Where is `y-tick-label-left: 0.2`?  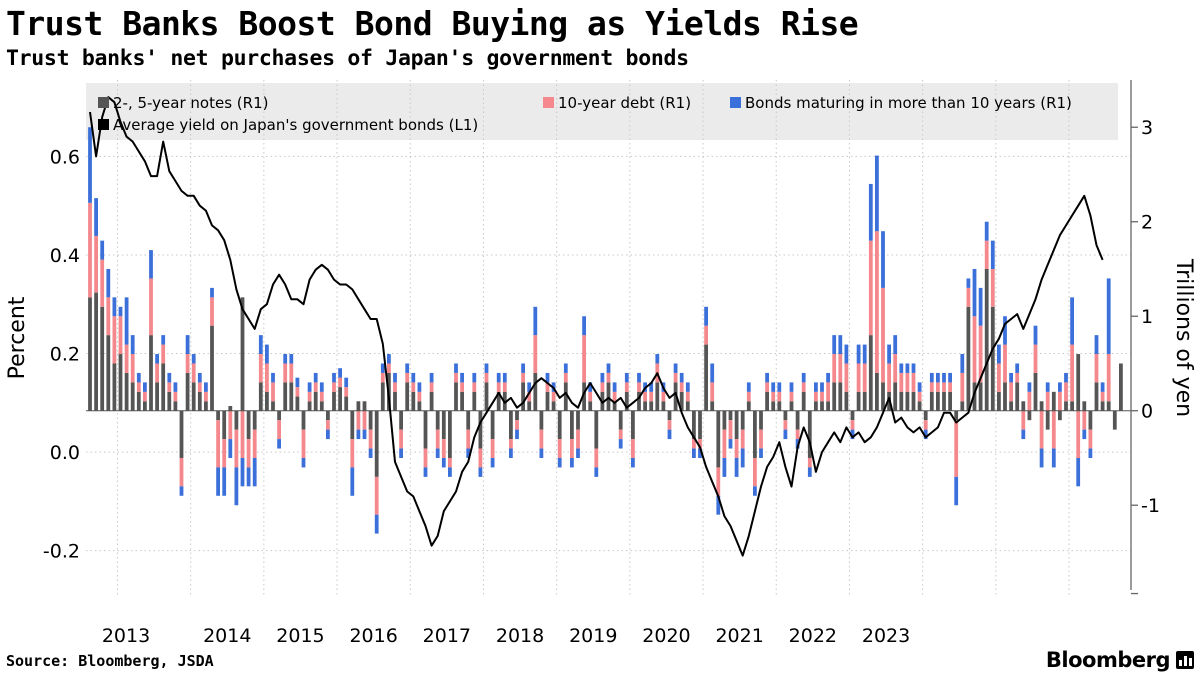
y-tick-label-left: 0.2 is located at coordinates (65, 355).